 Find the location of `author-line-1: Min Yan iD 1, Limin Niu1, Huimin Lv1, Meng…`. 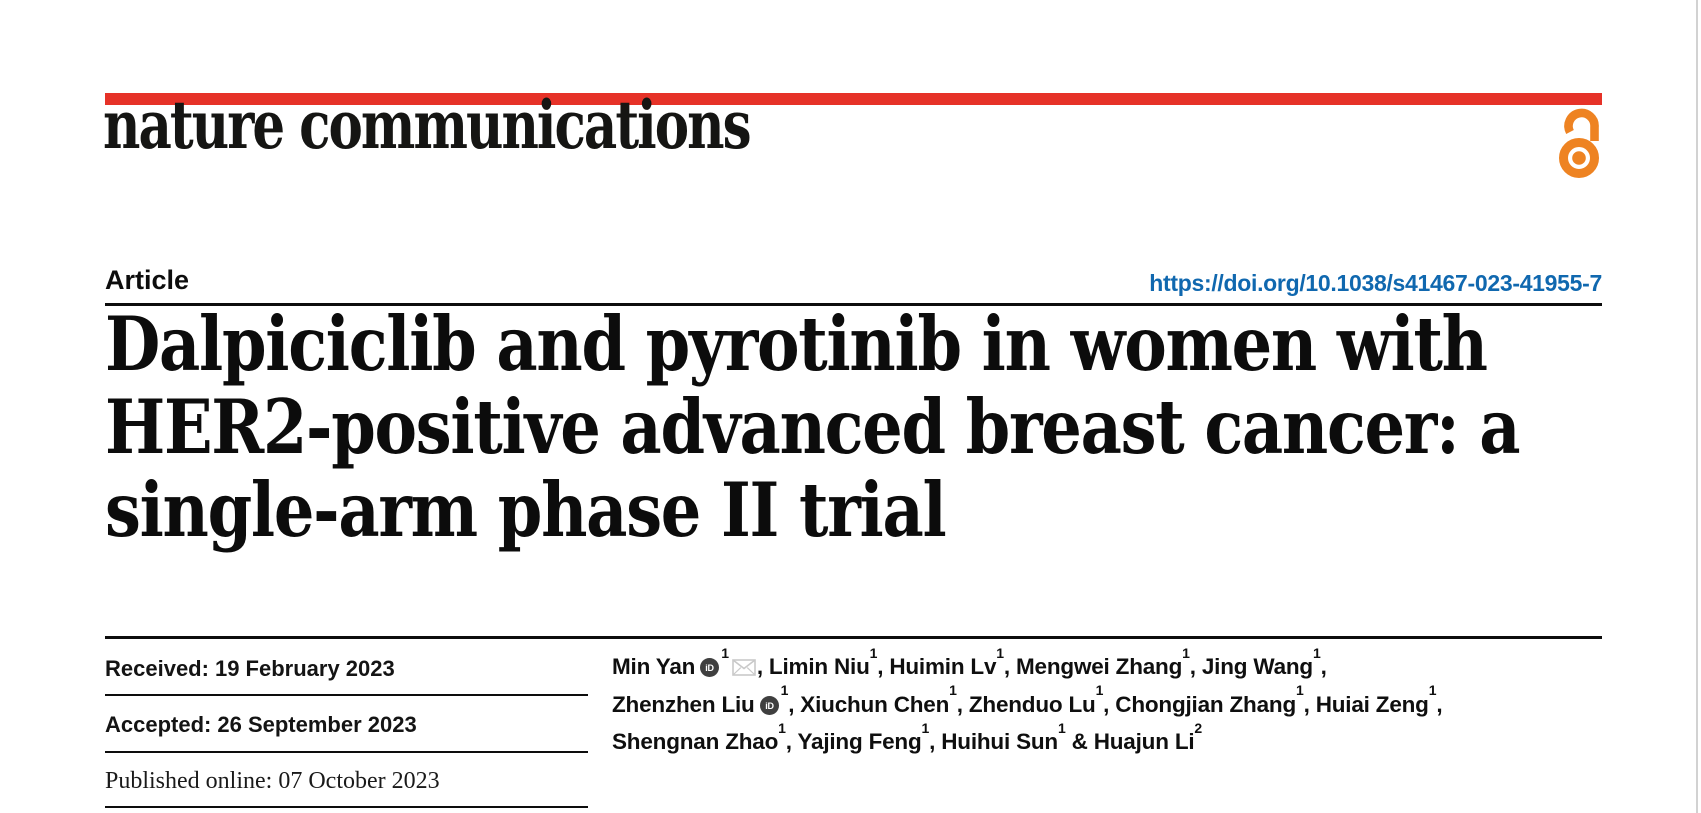

author-line-1: Min Yan iD 1, Limin Niu1, Huimin Lv1, Meng… is located at coordinates (1112, 667).